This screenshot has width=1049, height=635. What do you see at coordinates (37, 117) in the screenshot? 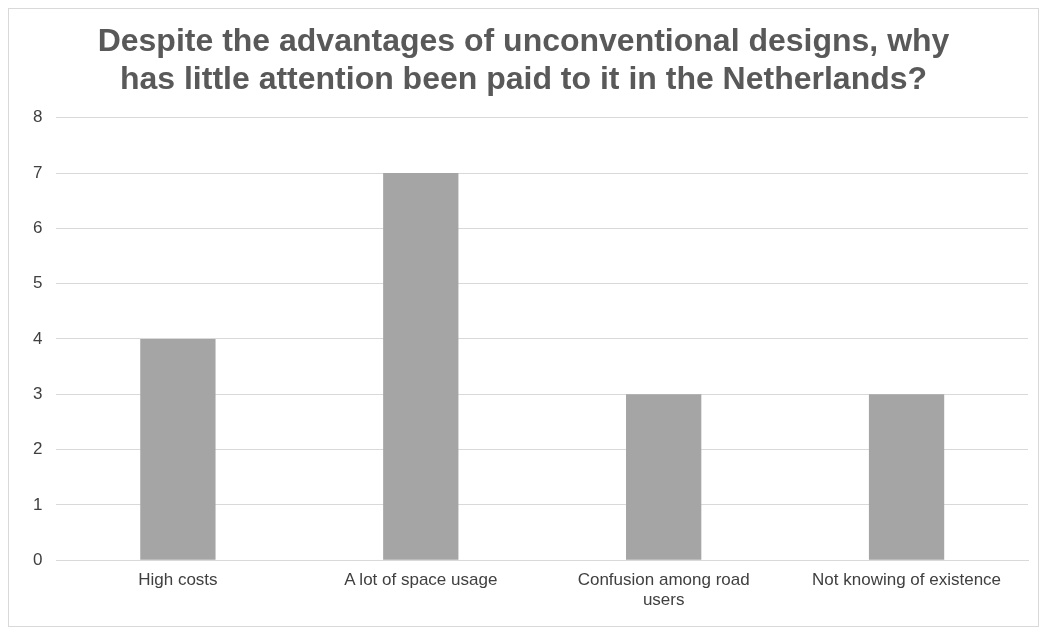
I see `y-tick-label: 8` at bounding box center [37, 117].